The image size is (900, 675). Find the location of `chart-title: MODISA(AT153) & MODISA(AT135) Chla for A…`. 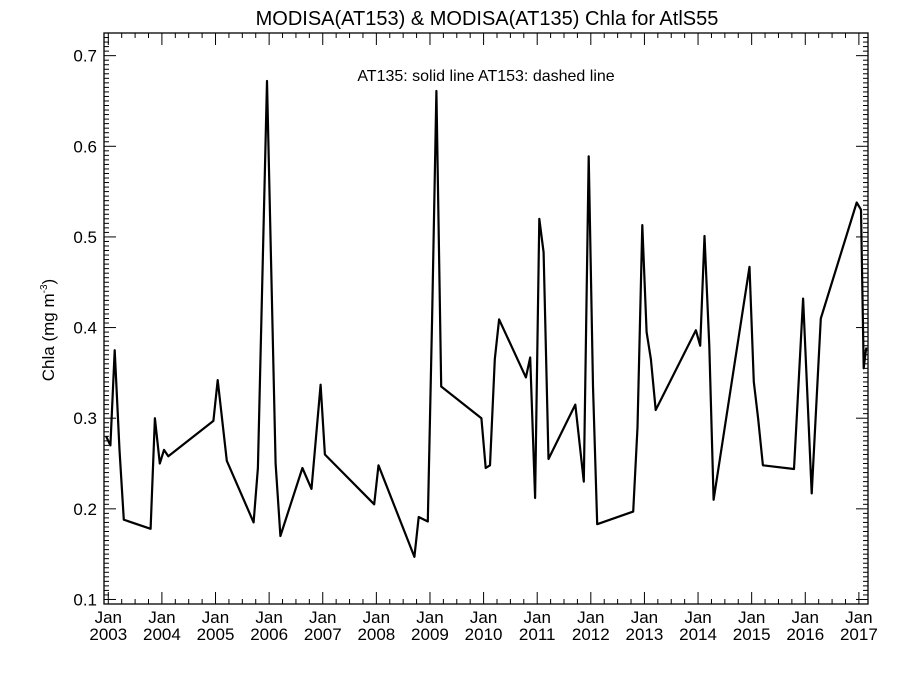

chart-title: MODISA(AT153) & MODISA(AT135) Chla for A… is located at coordinates (487, 19).